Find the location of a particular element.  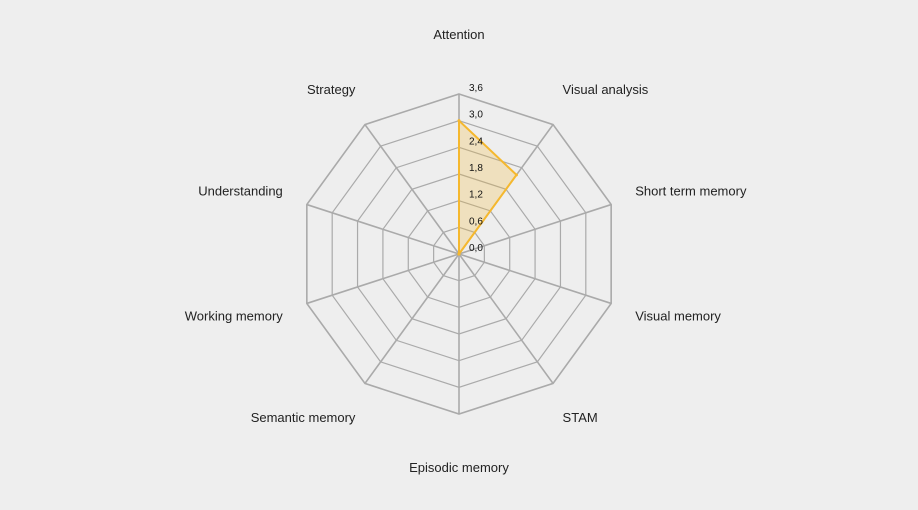

axis-label: Episodic memory is located at coordinates (459, 467).